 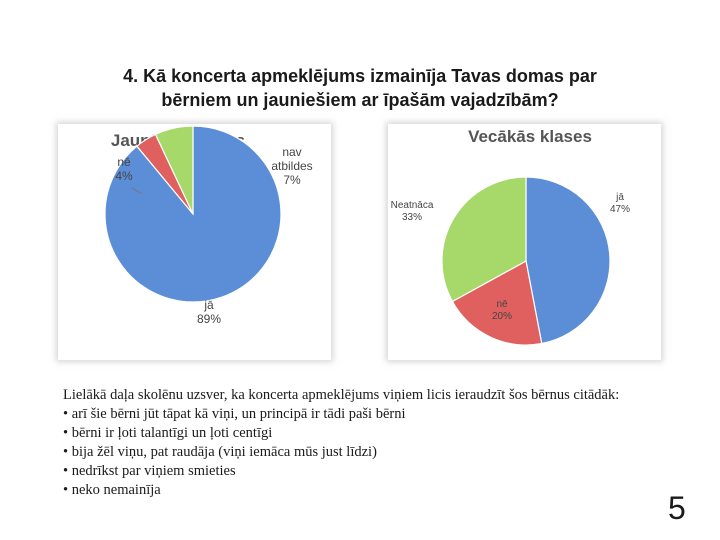 I want to click on data-label-older-2: Neatnāca 33%, so click(x=412, y=211).